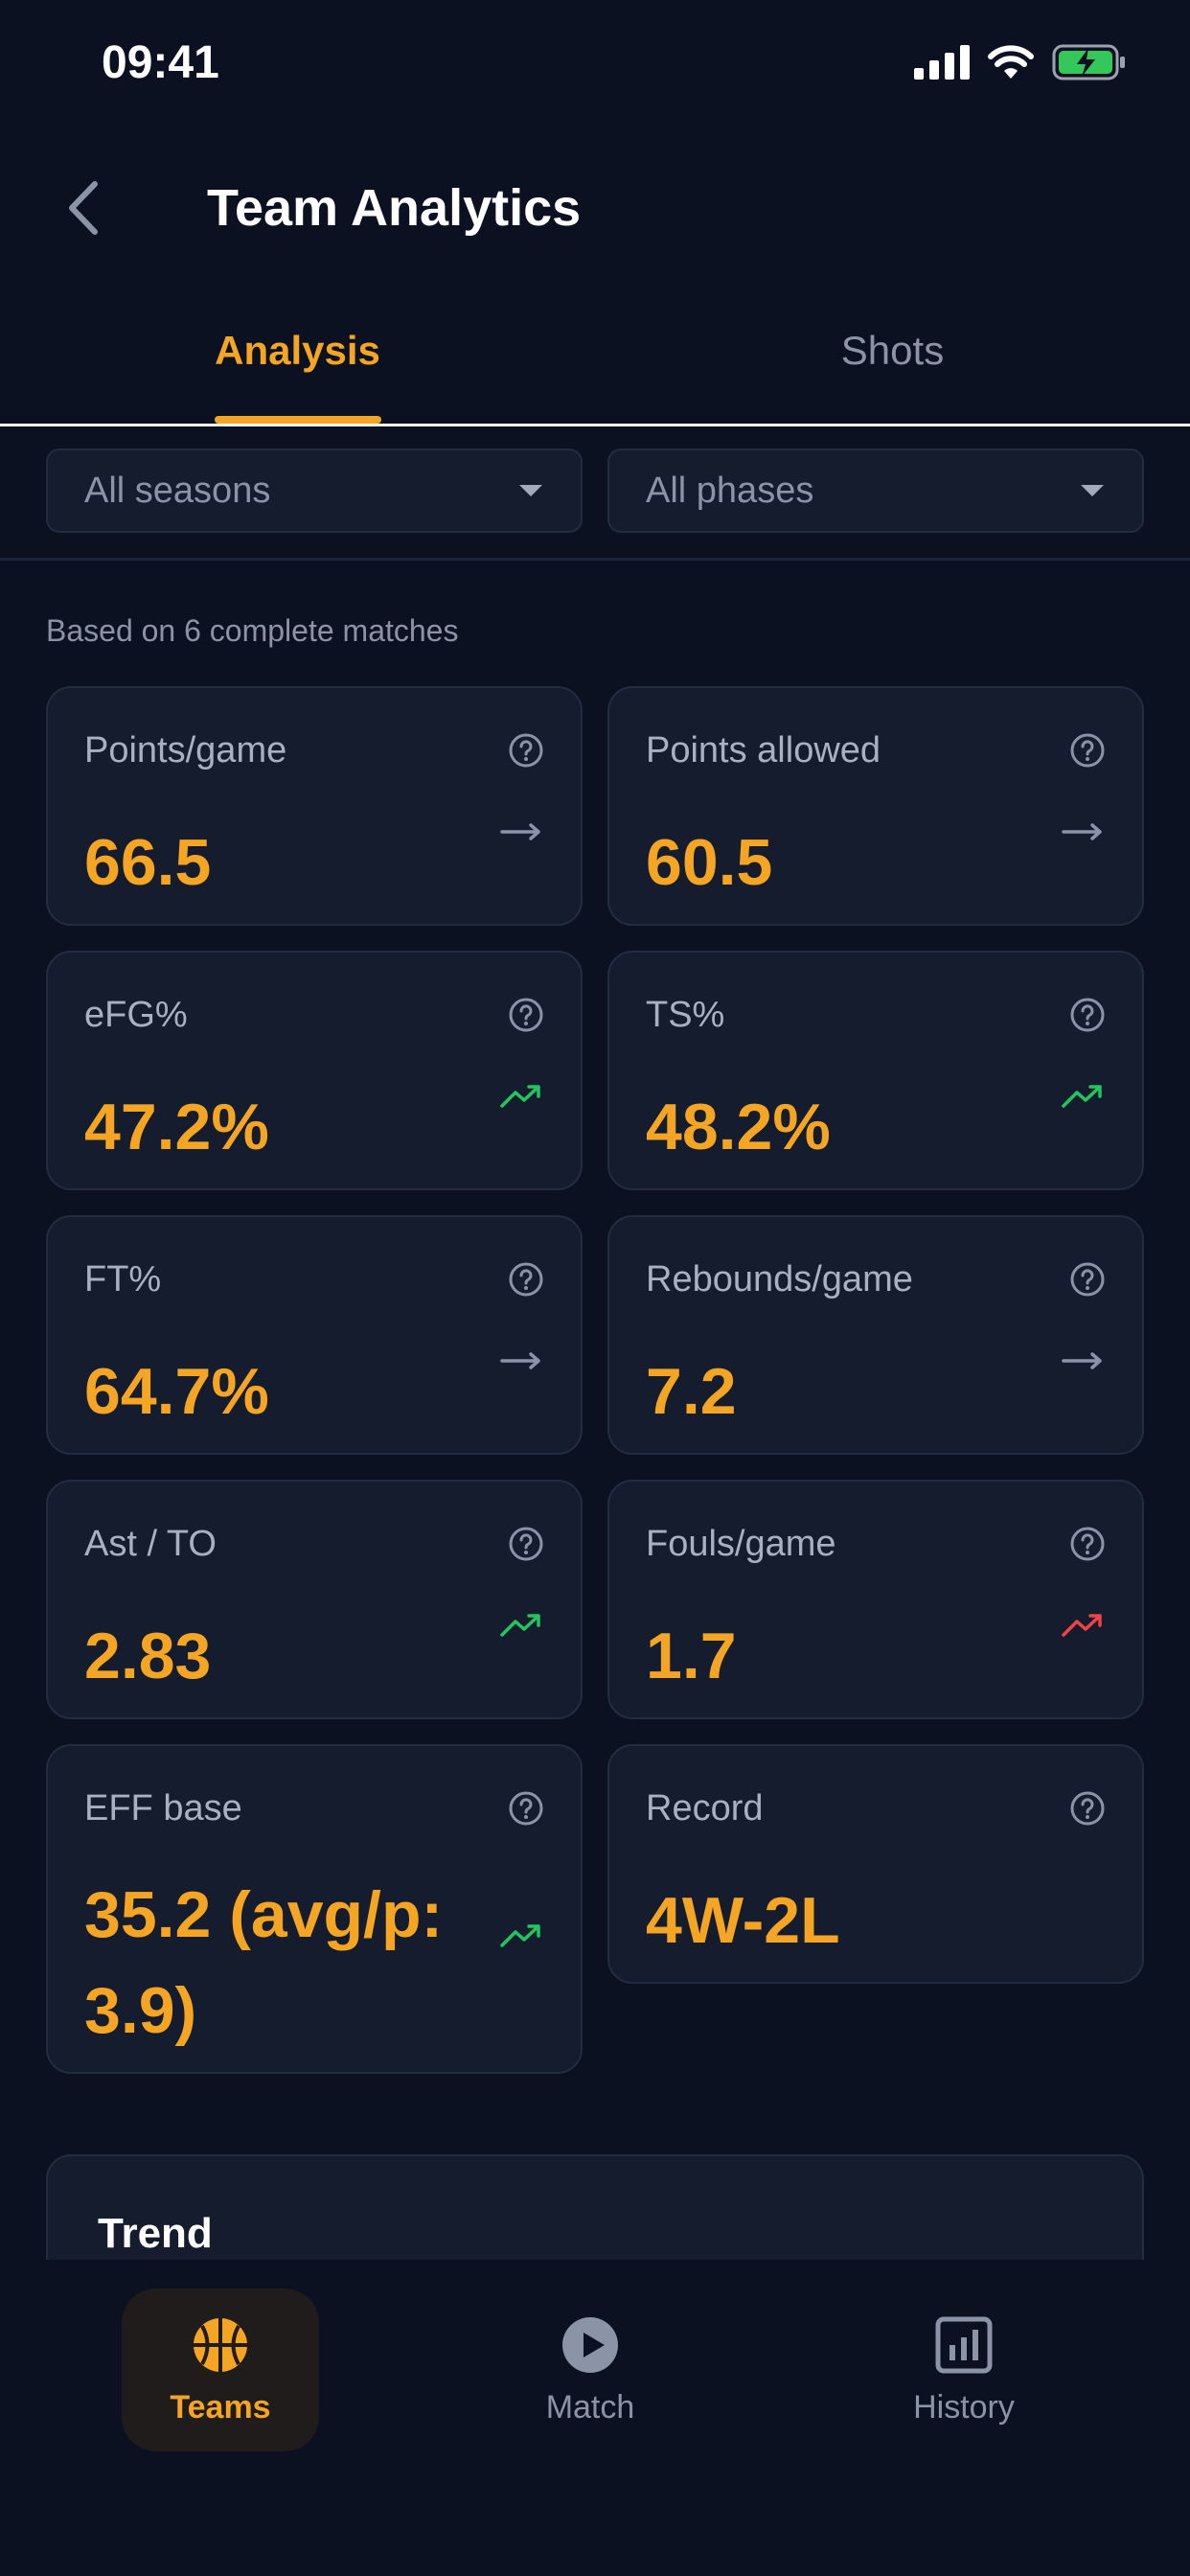 The height and width of the screenshot is (2576, 1190). Describe the element at coordinates (595, 67) in the screenshot. I see `status-bar: 09:41` at that location.